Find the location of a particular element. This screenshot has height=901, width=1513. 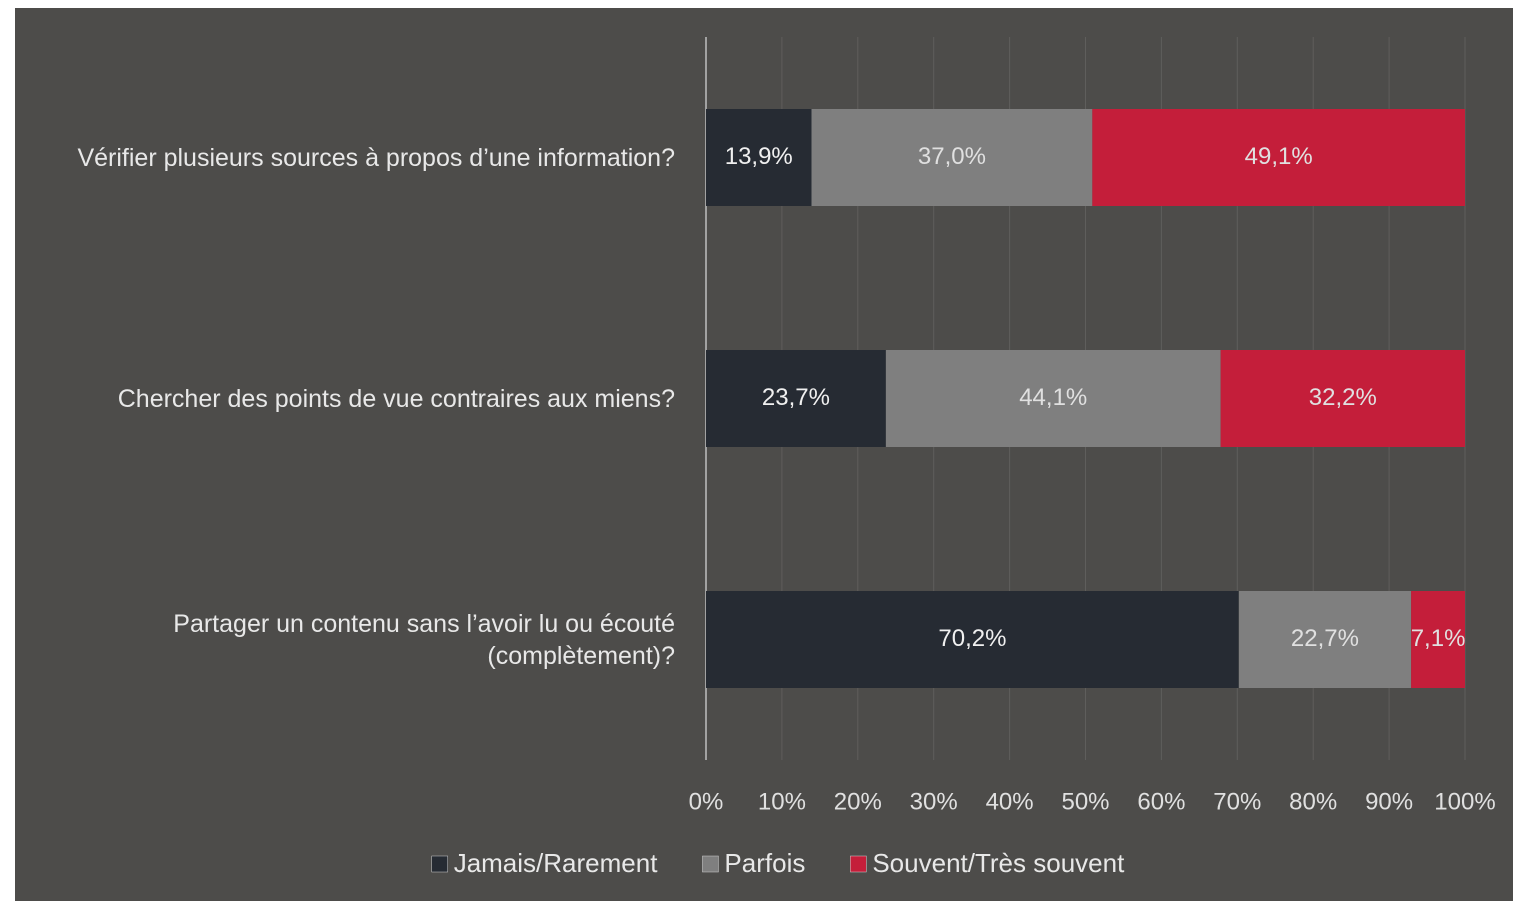

x-tick-label: 30% is located at coordinates (934, 801).